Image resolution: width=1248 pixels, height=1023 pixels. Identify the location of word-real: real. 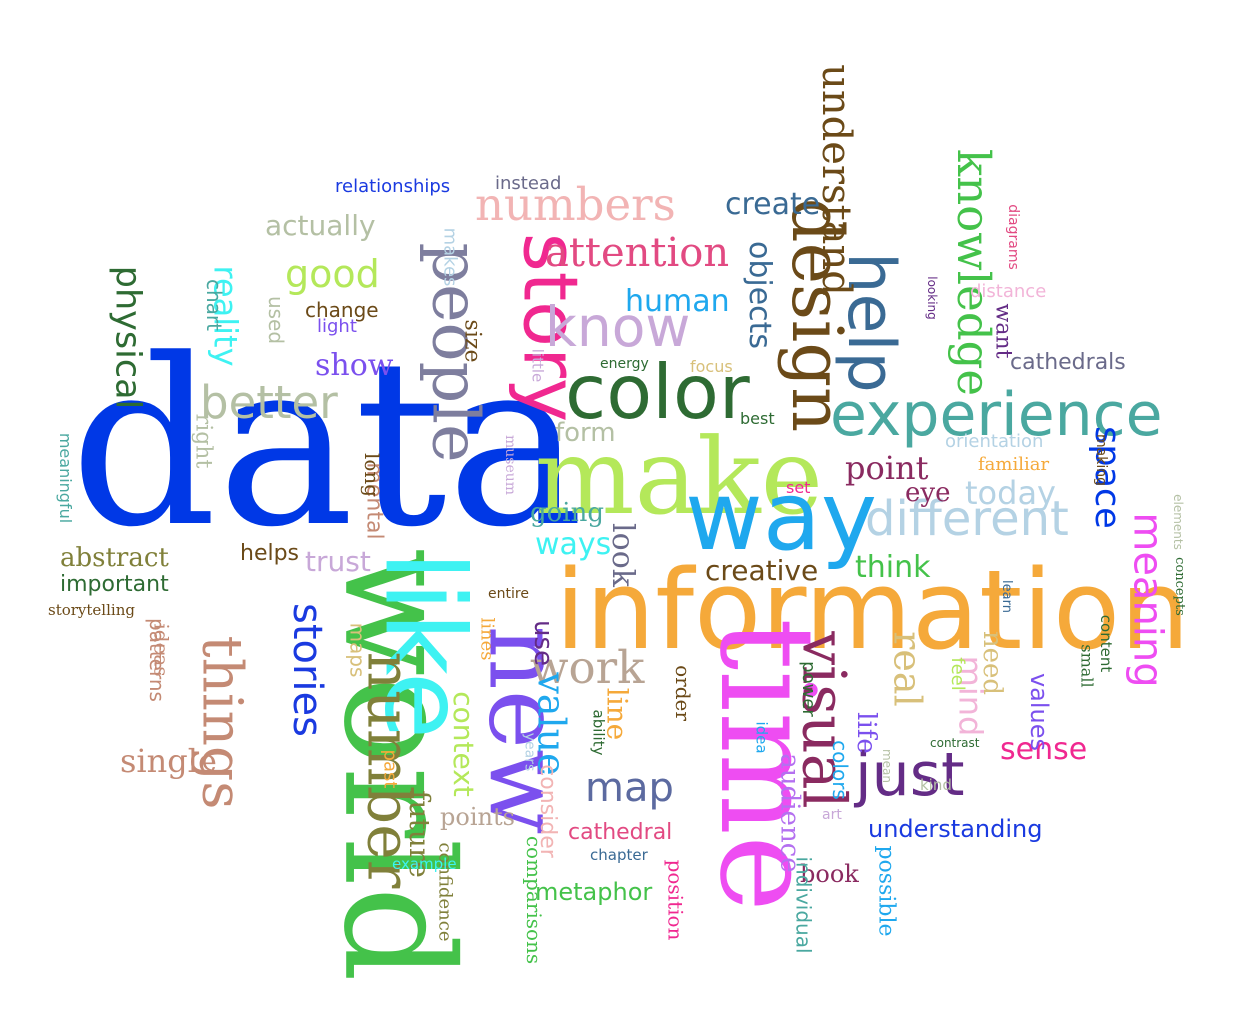
(907, 669).